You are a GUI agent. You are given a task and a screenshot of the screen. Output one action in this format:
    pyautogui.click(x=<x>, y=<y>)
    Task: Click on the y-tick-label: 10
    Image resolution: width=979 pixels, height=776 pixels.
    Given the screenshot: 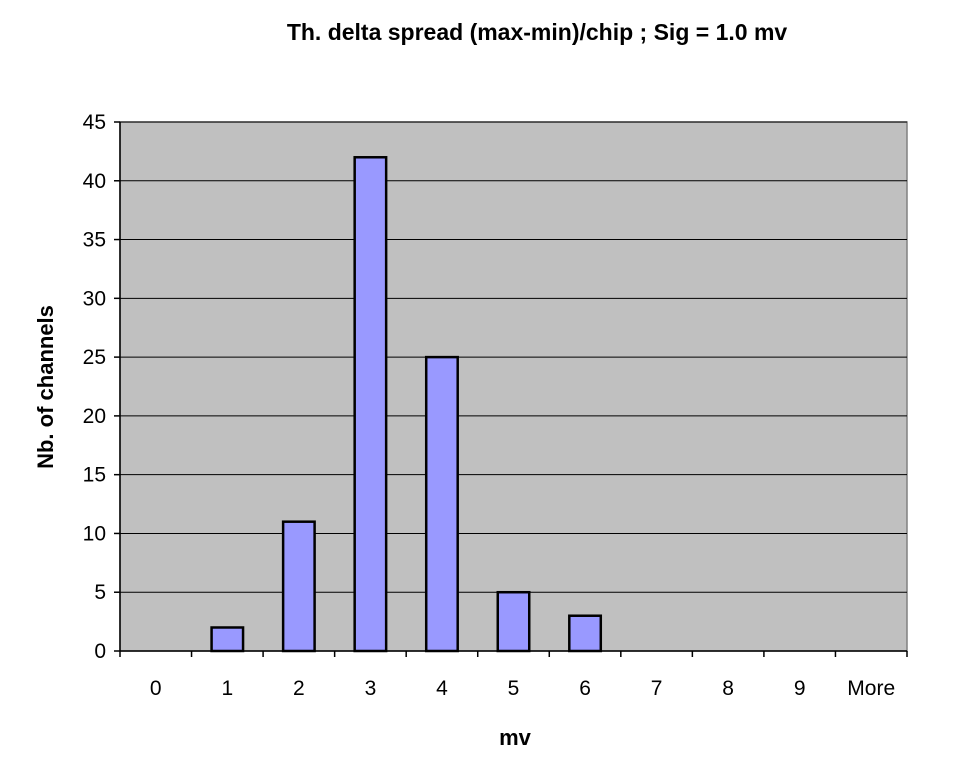 What is the action you would take?
    pyautogui.click(x=94, y=533)
    